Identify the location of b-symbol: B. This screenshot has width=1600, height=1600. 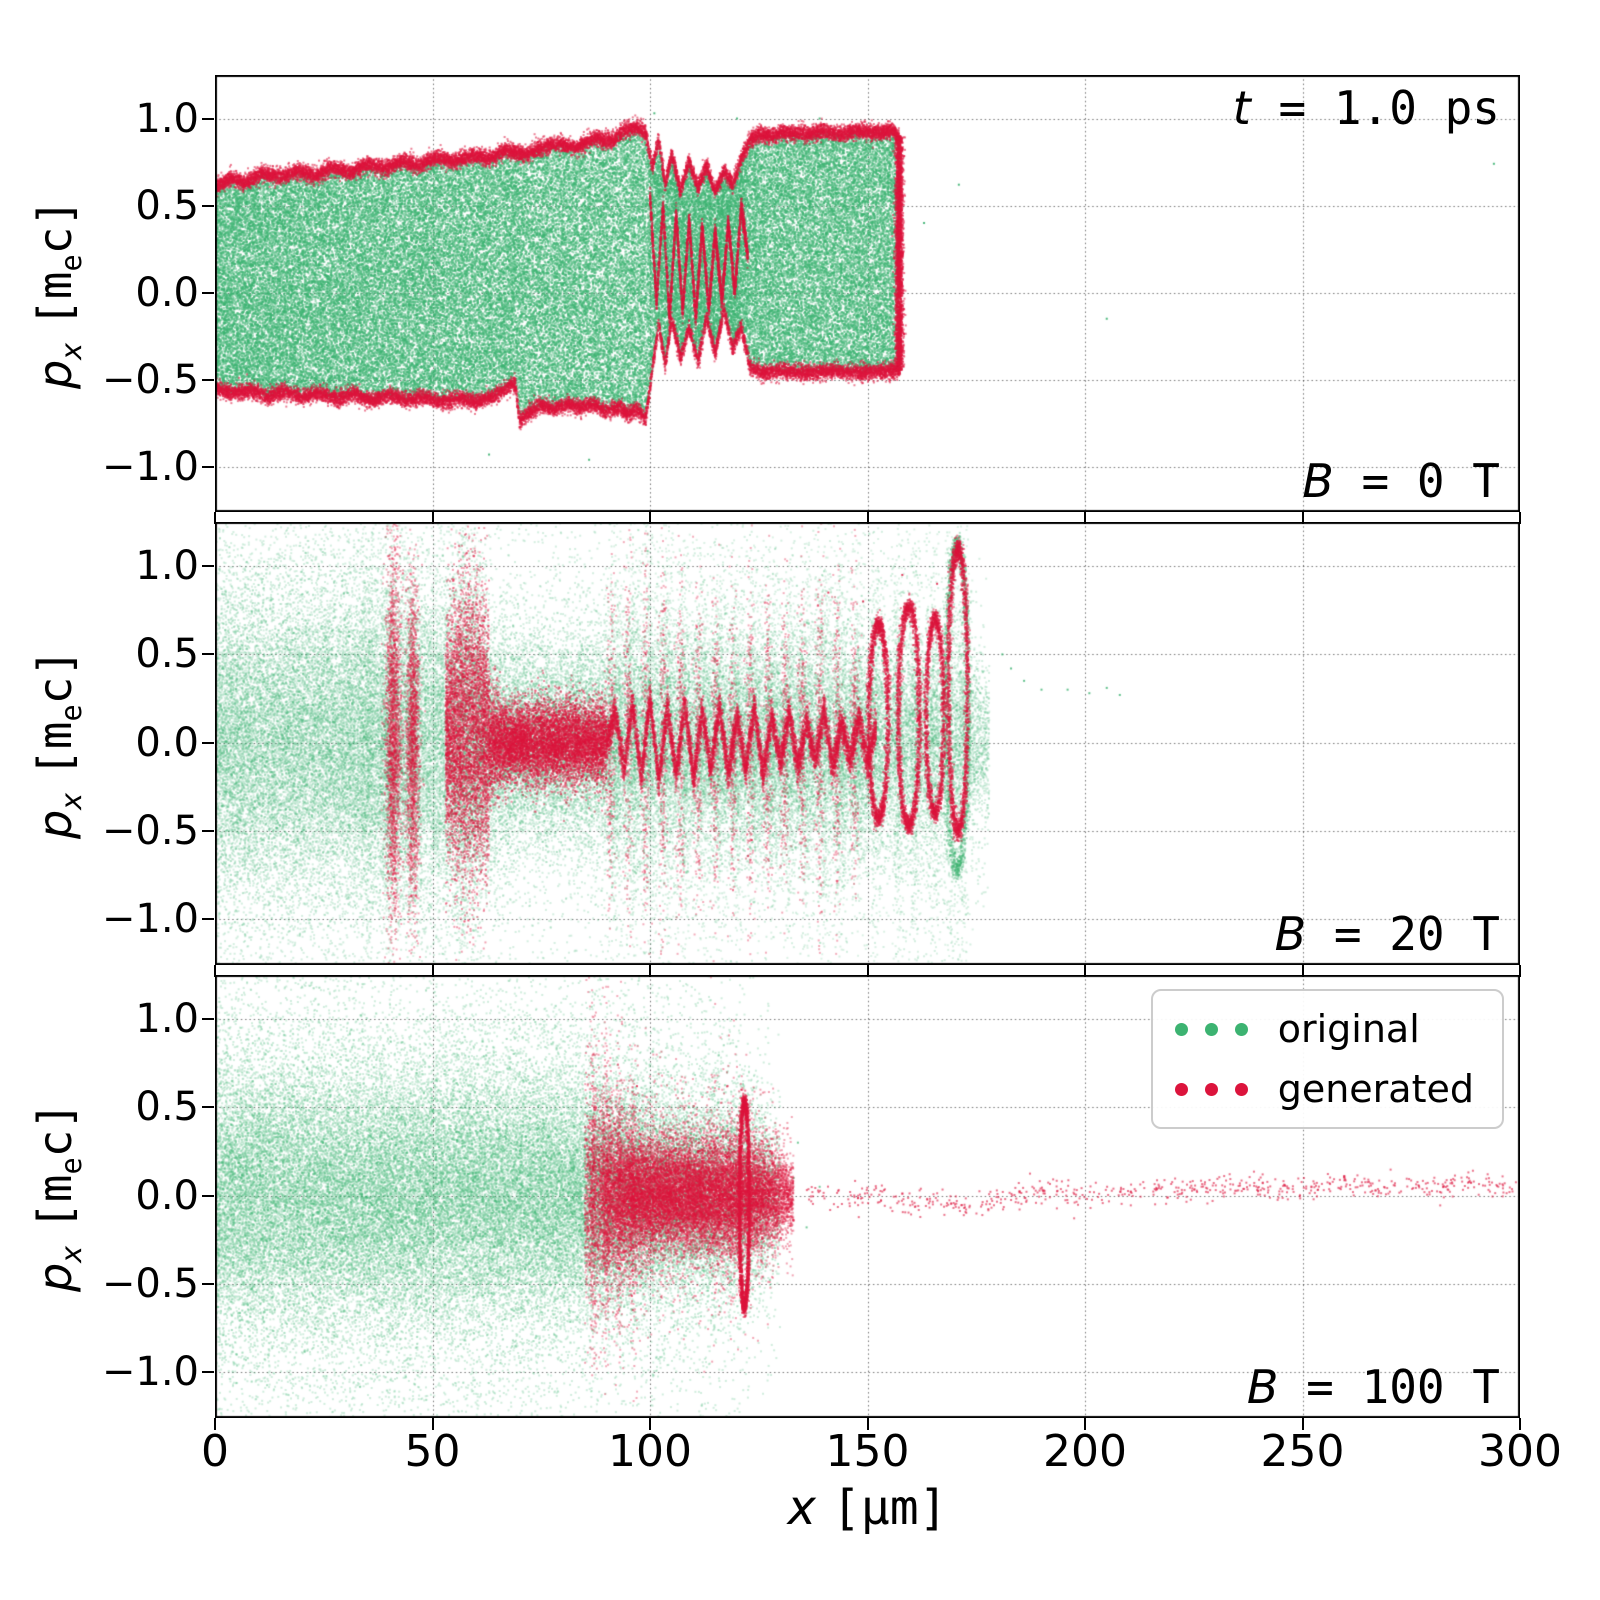
(1262, 1387).